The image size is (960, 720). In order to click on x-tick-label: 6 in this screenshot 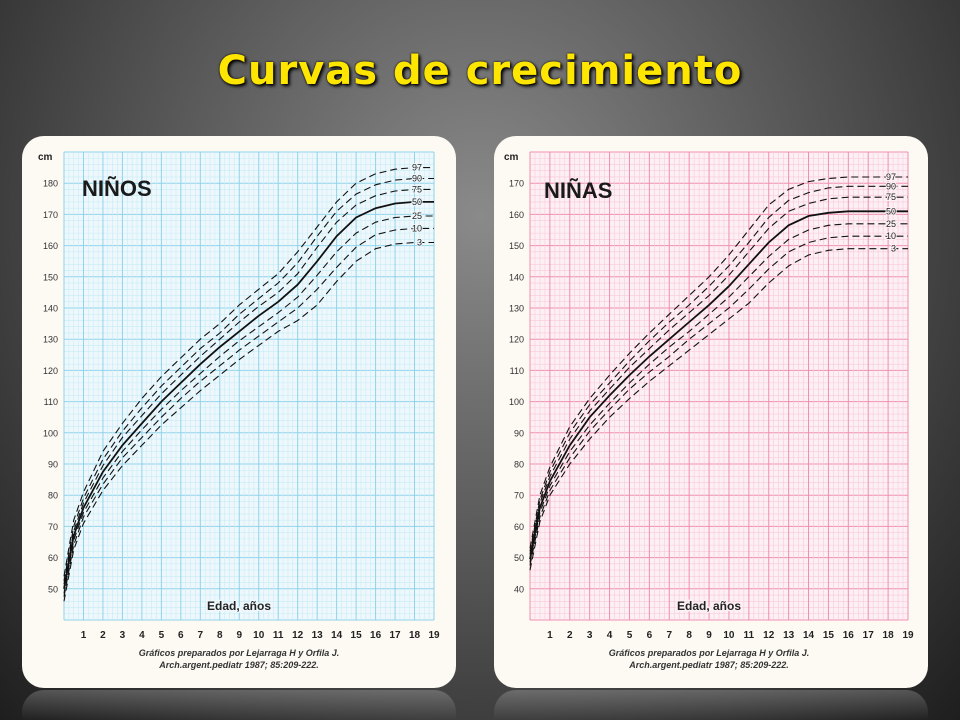, I will do `click(181, 635)`.